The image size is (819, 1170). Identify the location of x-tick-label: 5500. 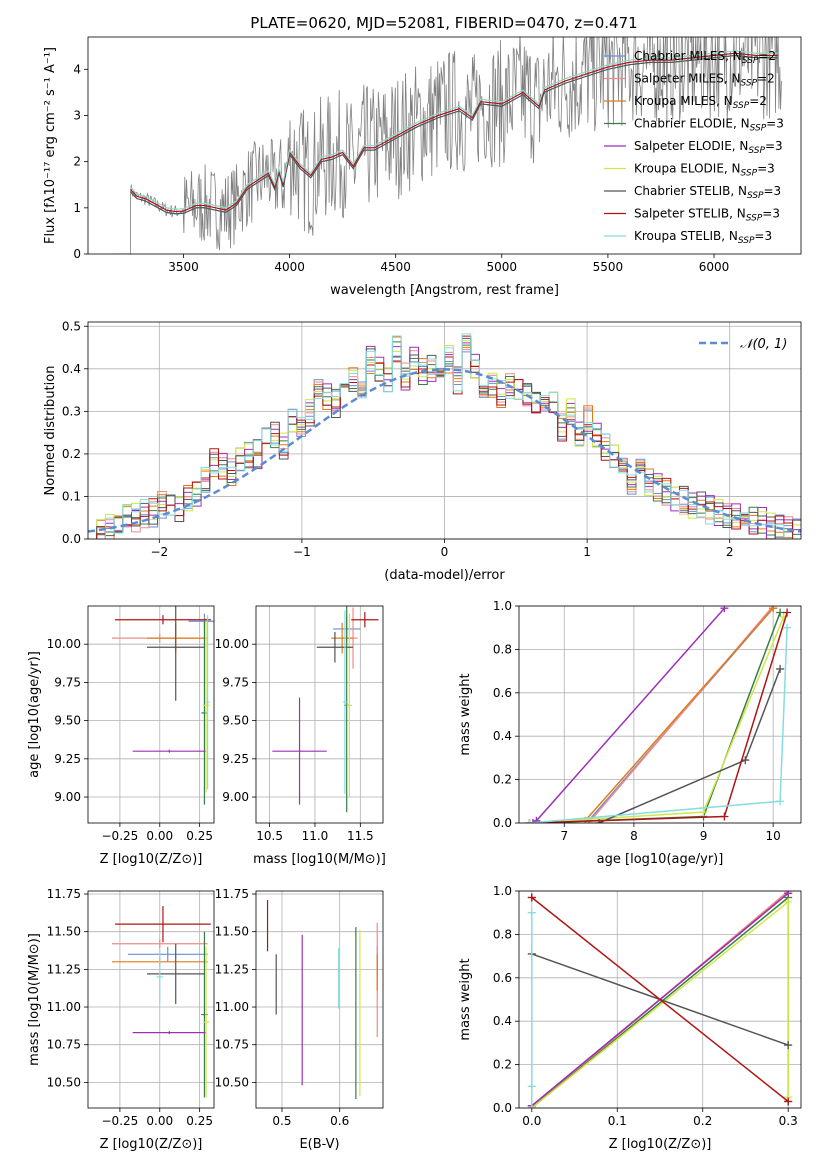
(608, 267).